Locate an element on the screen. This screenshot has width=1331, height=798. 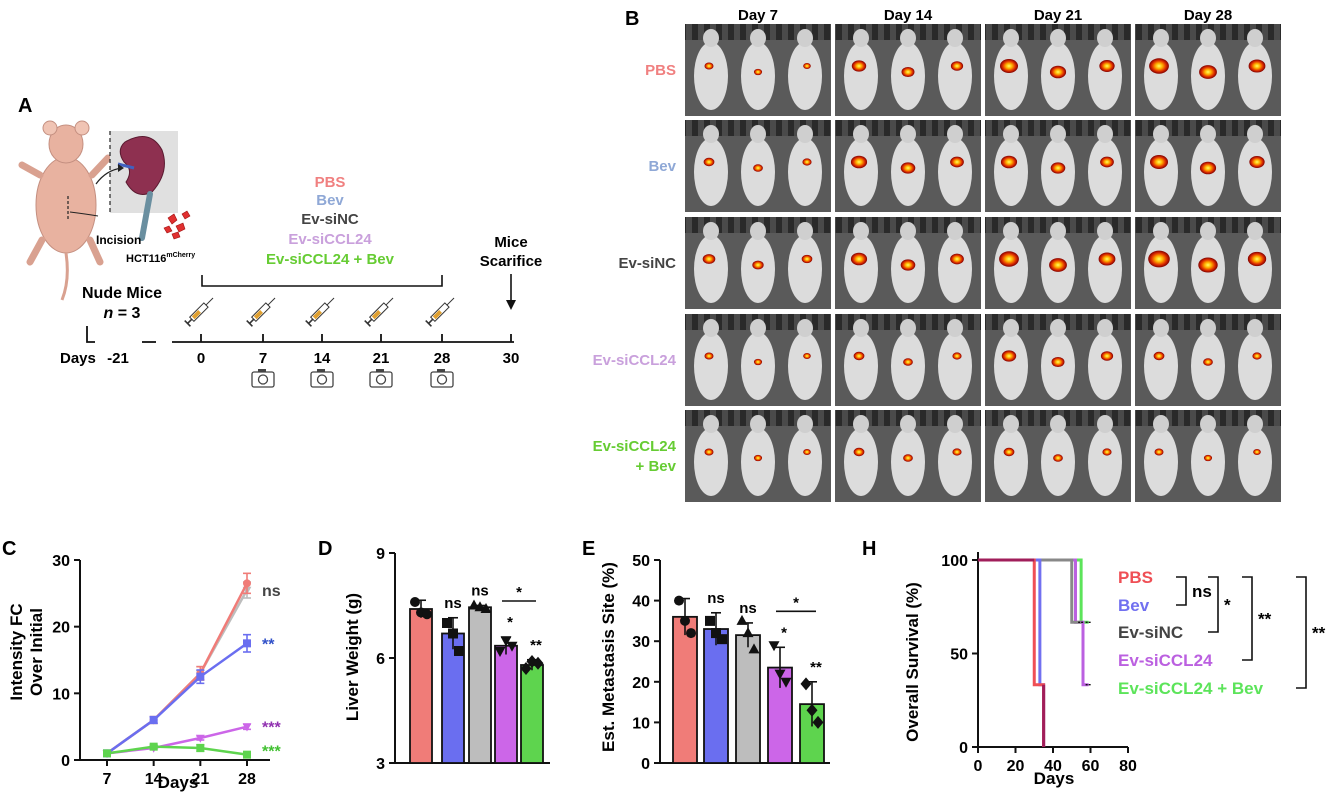
camera-icon is located at coordinates (381, 378).